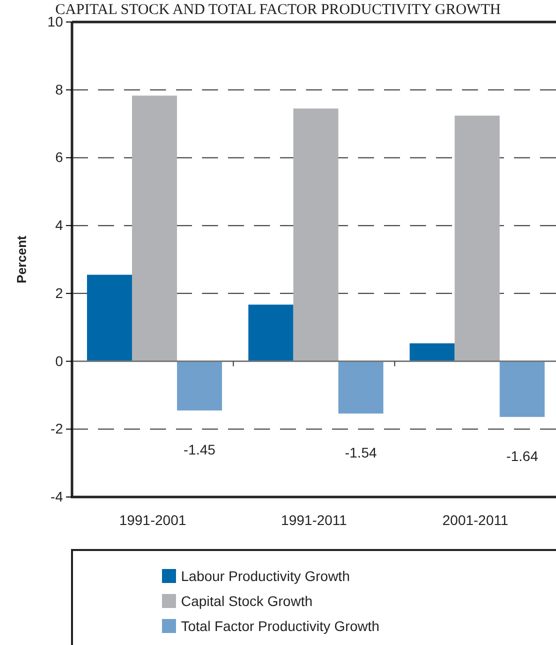  What do you see at coordinates (280, 626) in the screenshot?
I see `legend-label: Total Factor Productivity Growth` at bounding box center [280, 626].